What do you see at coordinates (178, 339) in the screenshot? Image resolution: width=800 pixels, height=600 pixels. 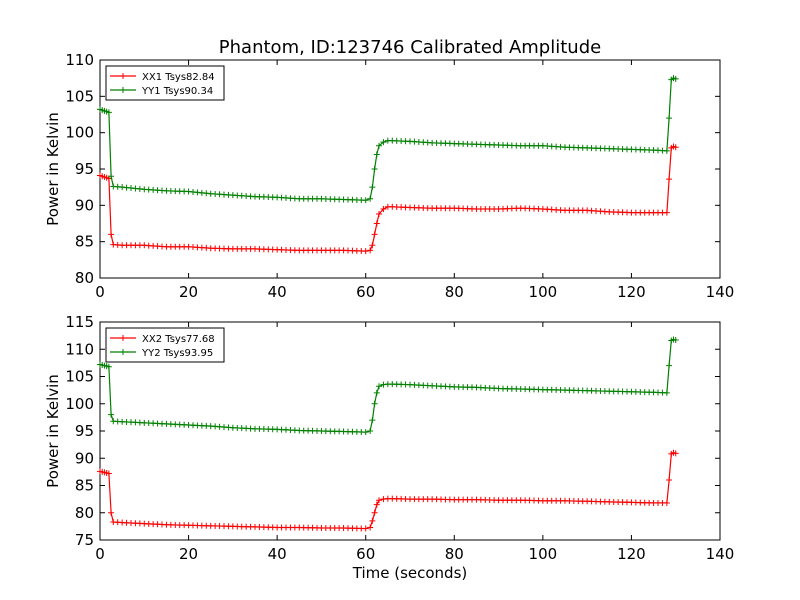 I see `legend-label: XX2 Tsys77.68` at bounding box center [178, 339].